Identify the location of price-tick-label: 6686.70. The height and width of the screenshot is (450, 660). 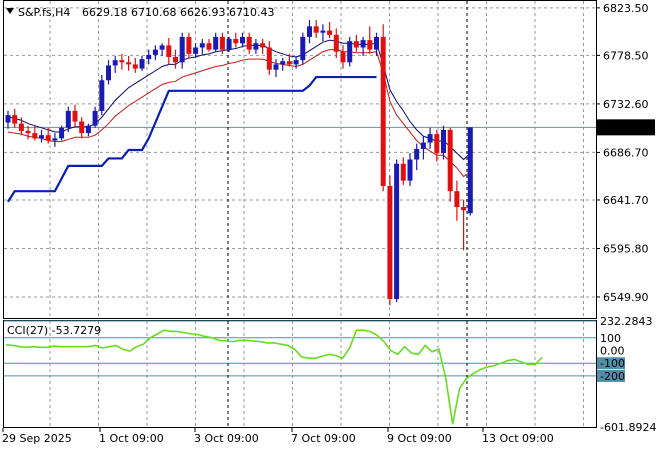
(626, 152).